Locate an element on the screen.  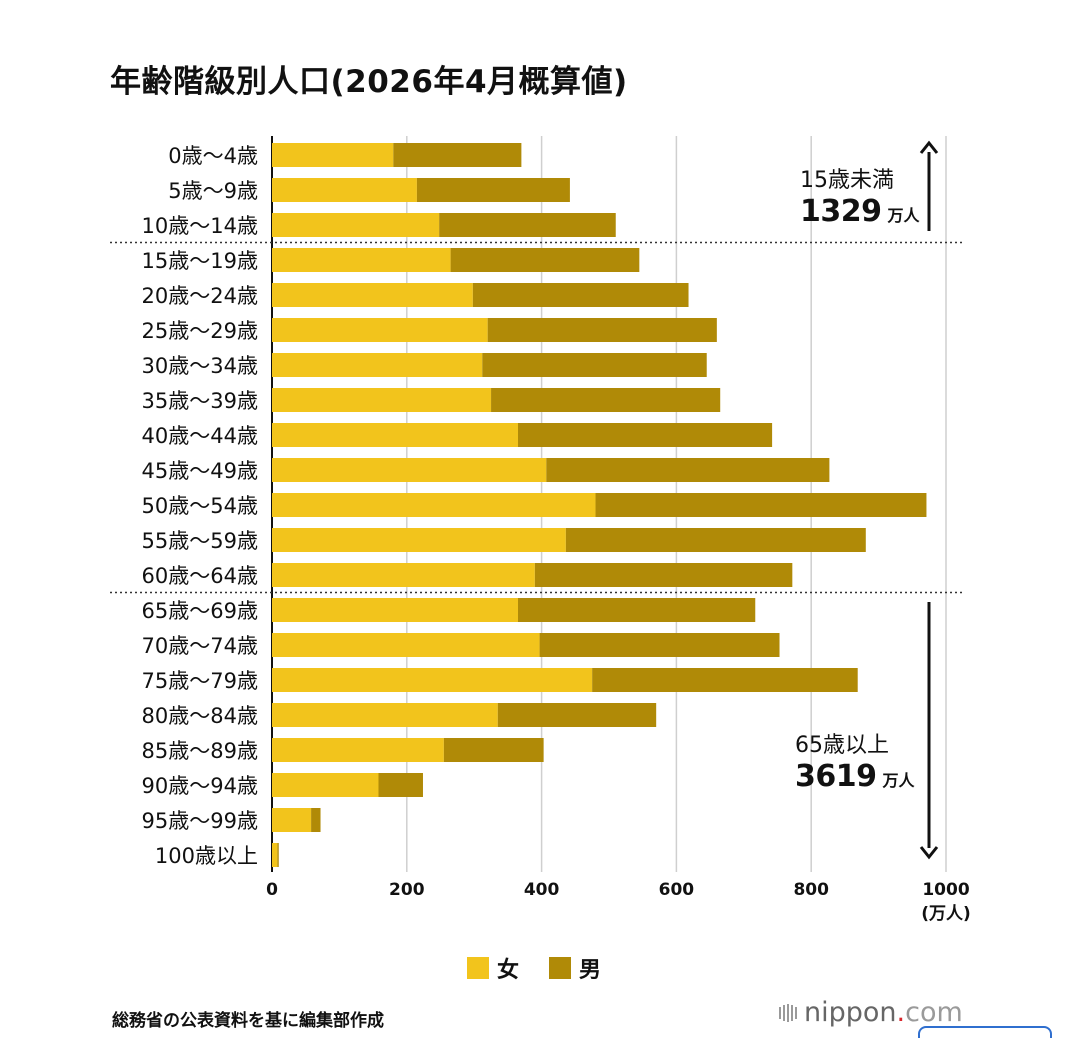
y-tick-label: 70歳〜74歳 is located at coordinates (200, 646).